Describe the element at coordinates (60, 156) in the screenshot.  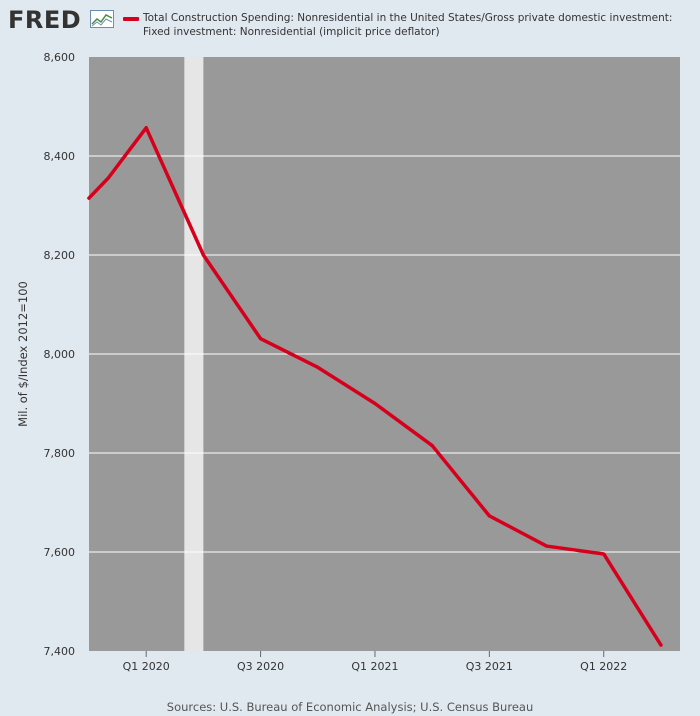
I see `y-tick-label: 8,400` at that location.